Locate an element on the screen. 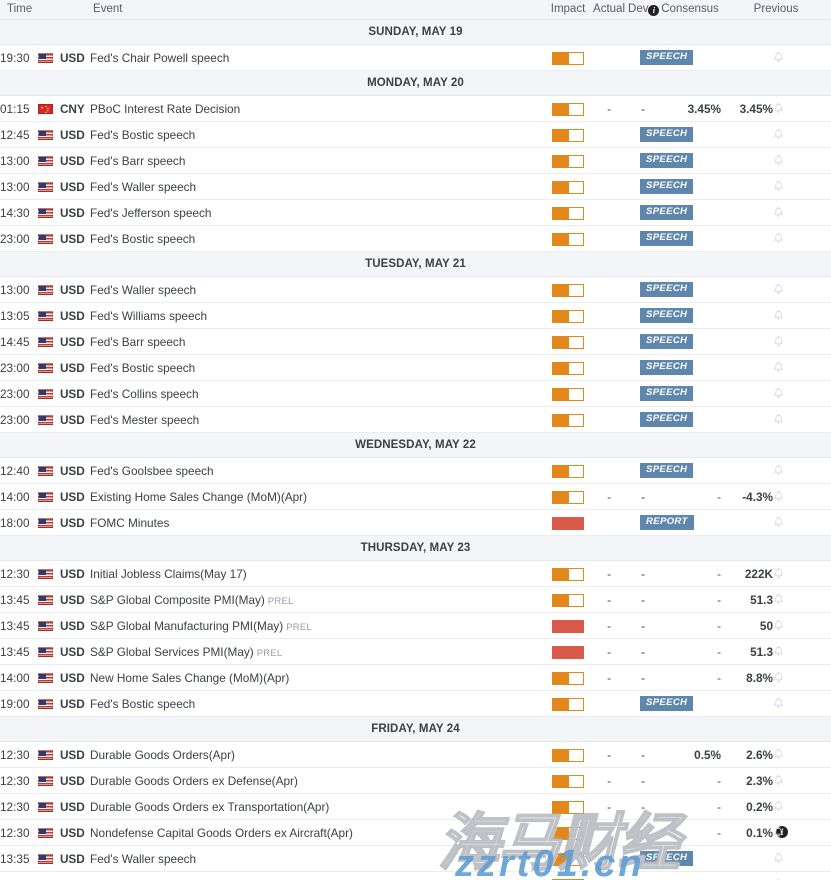 This screenshot has width=831, height=880. event-name: Fed's Goolsbee speech is located at coordinates (152, 470).